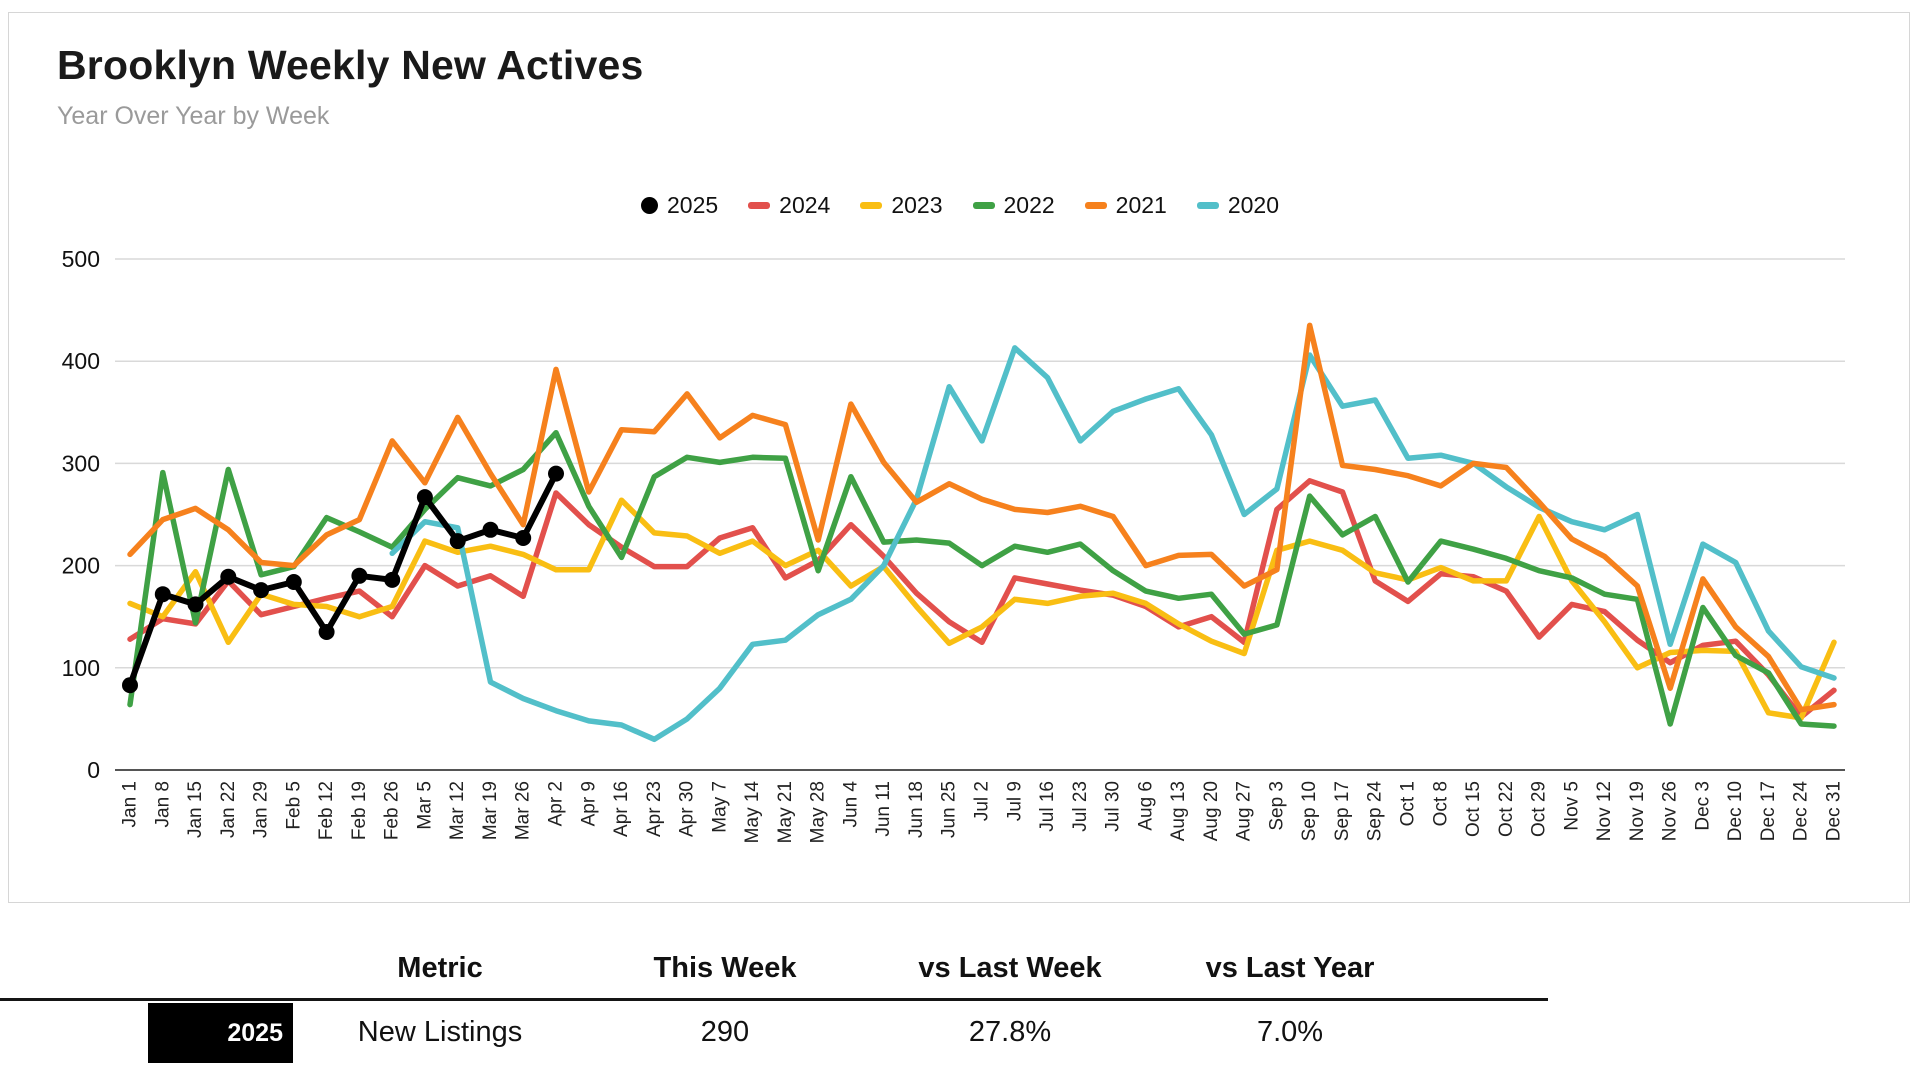 This screenshot has width=1920, height=1075. Describe the element at coordinates (440, 1032) in the screenshot. I see `table-cell-metric: New Listings` at that location.